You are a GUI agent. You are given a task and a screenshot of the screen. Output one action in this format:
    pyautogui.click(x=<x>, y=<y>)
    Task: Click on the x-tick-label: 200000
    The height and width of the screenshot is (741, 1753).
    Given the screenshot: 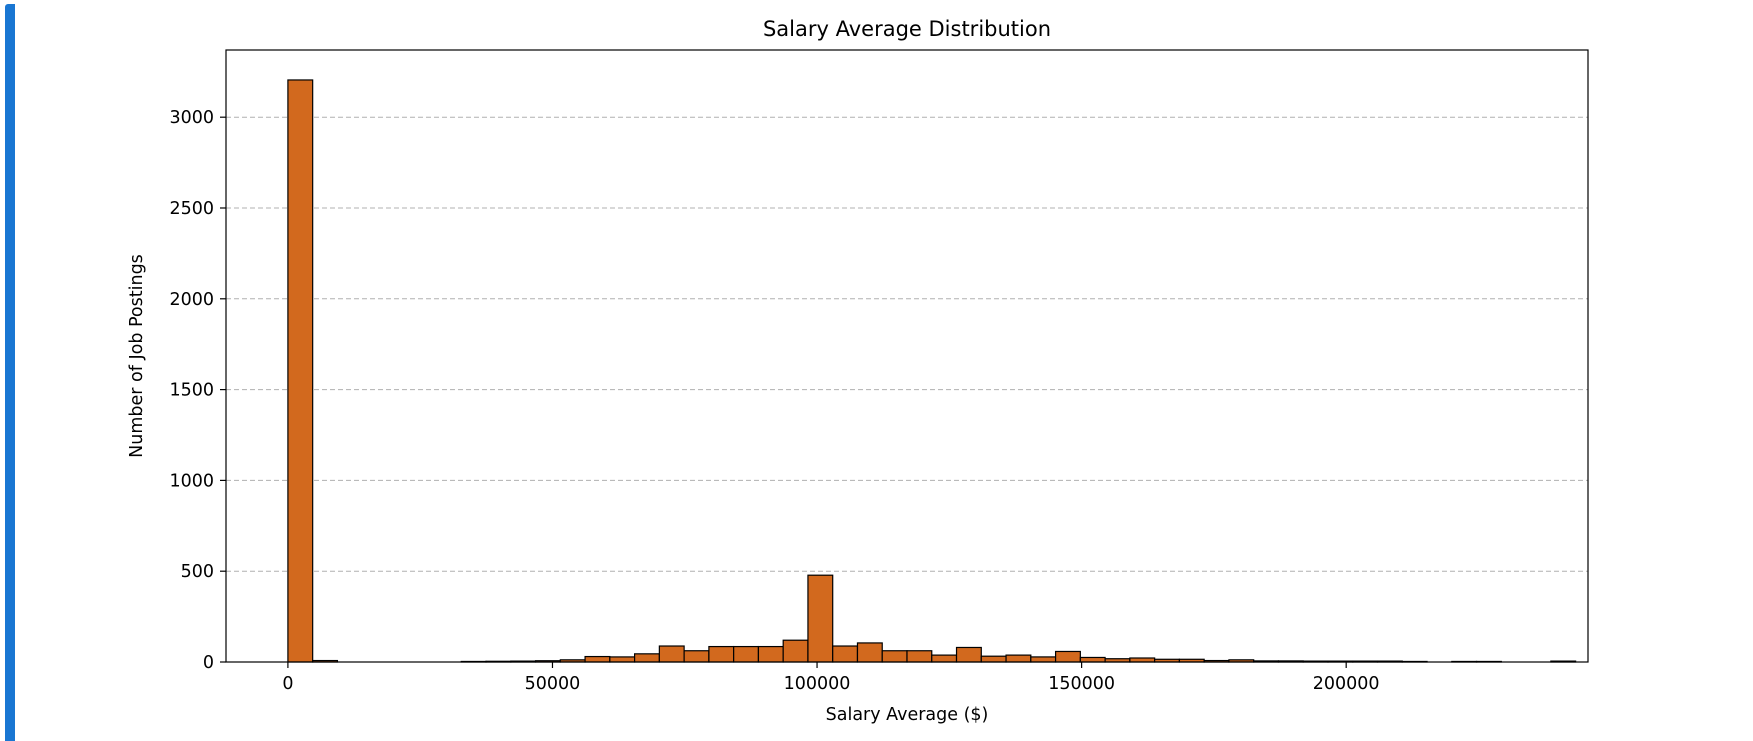 What is the action you would take?
    pyautogui.click(x=1346, y=684)
    